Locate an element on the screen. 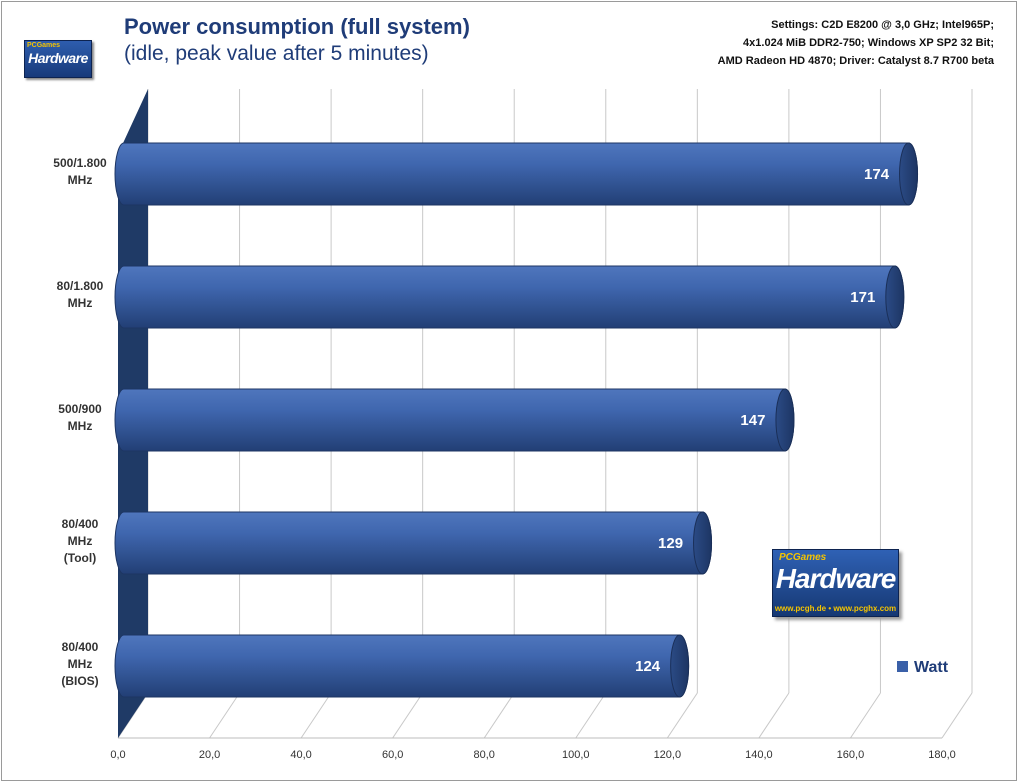 The width and height of the screenshot is (1020, 784). x-tick-label: 100,0 is located at coordinates (576, 755).